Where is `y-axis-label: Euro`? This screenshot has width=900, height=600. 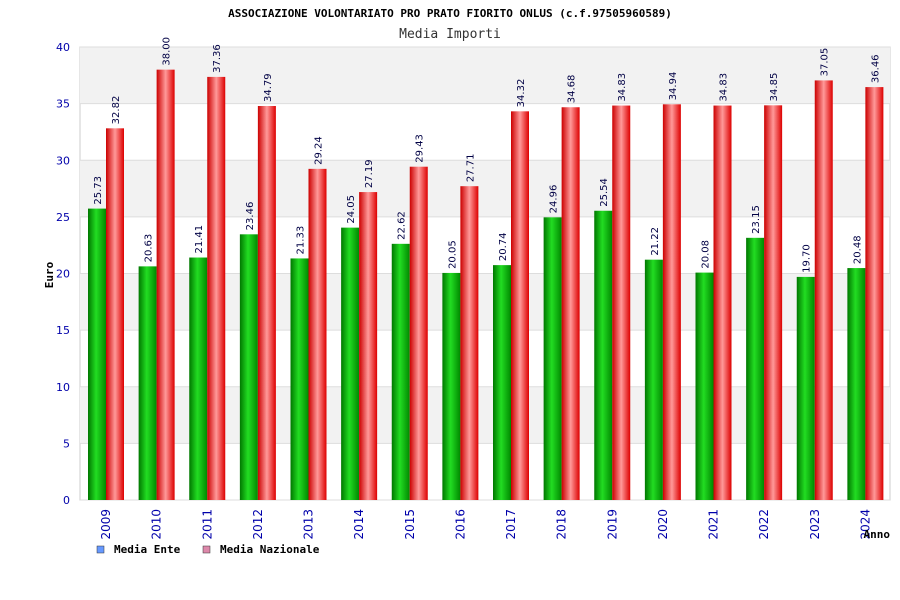
y-axis-label: Euro is located at coordinates (49, 274).